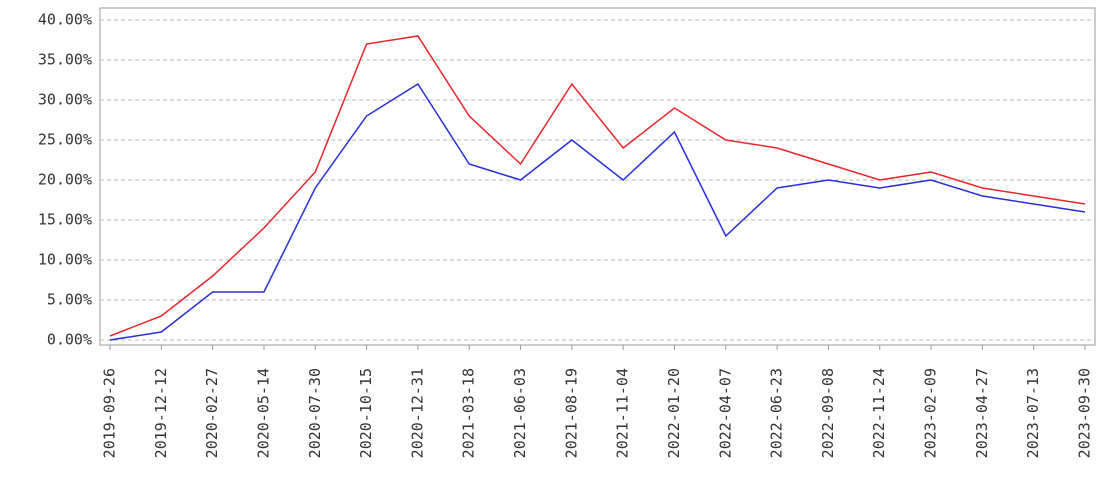  What do you see at coordinates (212, 413) in the screenshot?
I see `x-tick-label: 2020-02-27` at bounding box center [212, 413].